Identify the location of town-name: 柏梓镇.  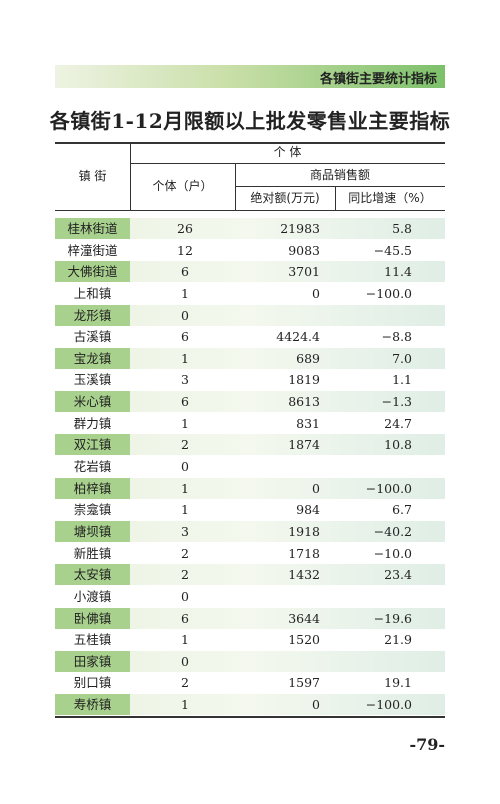
(92, 488).